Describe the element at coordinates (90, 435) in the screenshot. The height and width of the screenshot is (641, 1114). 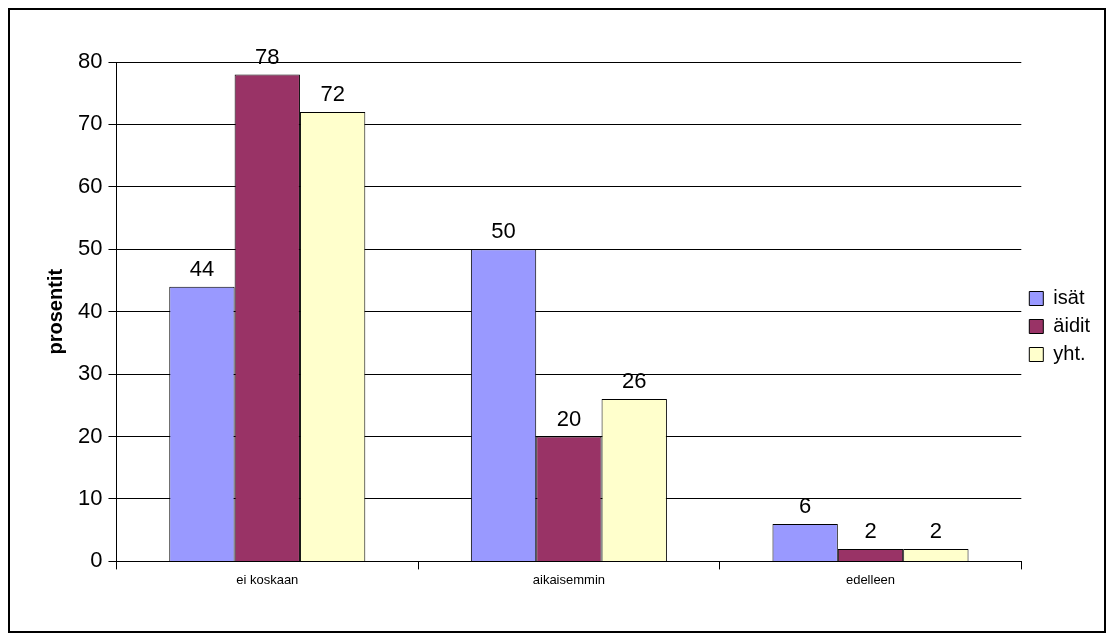
I see `y-tick-label: 20` at that location.